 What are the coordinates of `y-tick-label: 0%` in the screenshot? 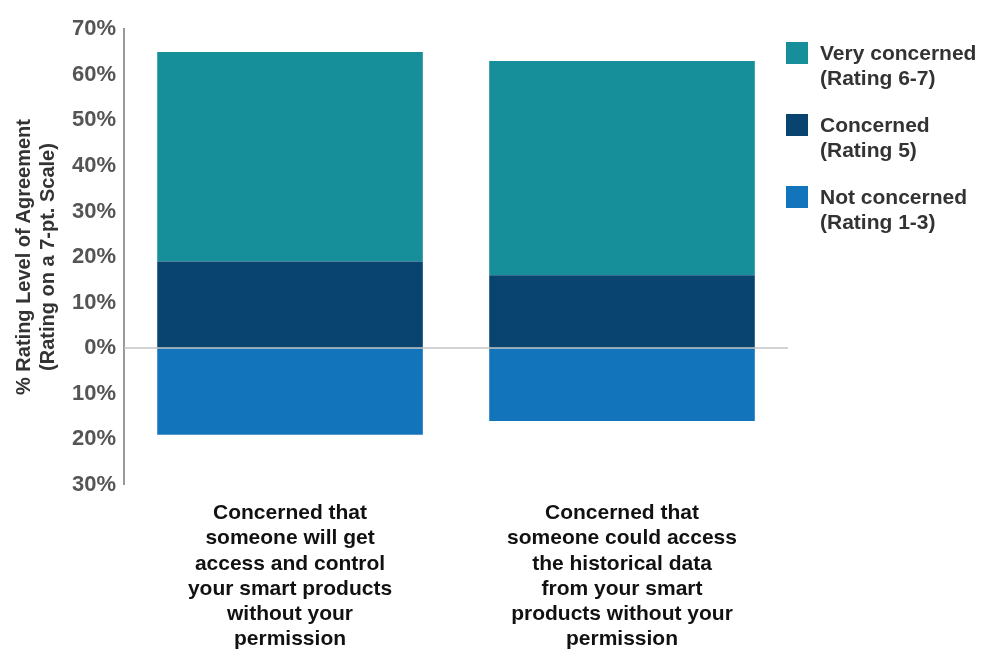 It's located at (100, 347).